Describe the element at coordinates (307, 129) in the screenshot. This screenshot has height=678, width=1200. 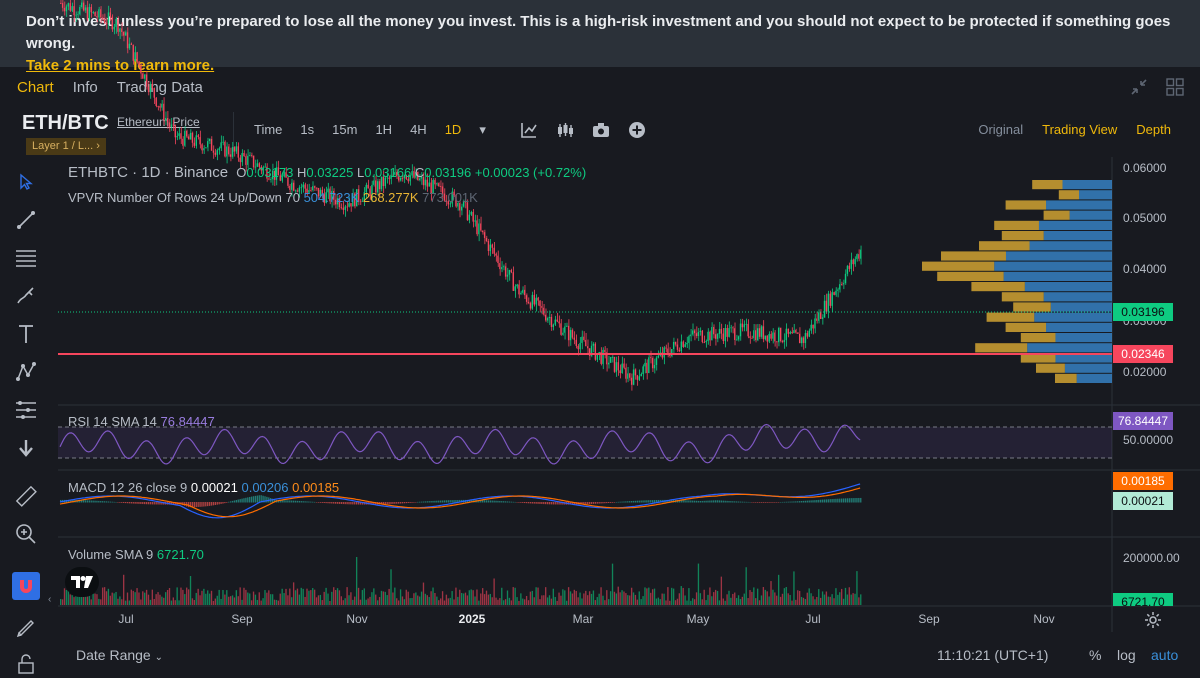
I see `interval-1s: 1s` at that location.